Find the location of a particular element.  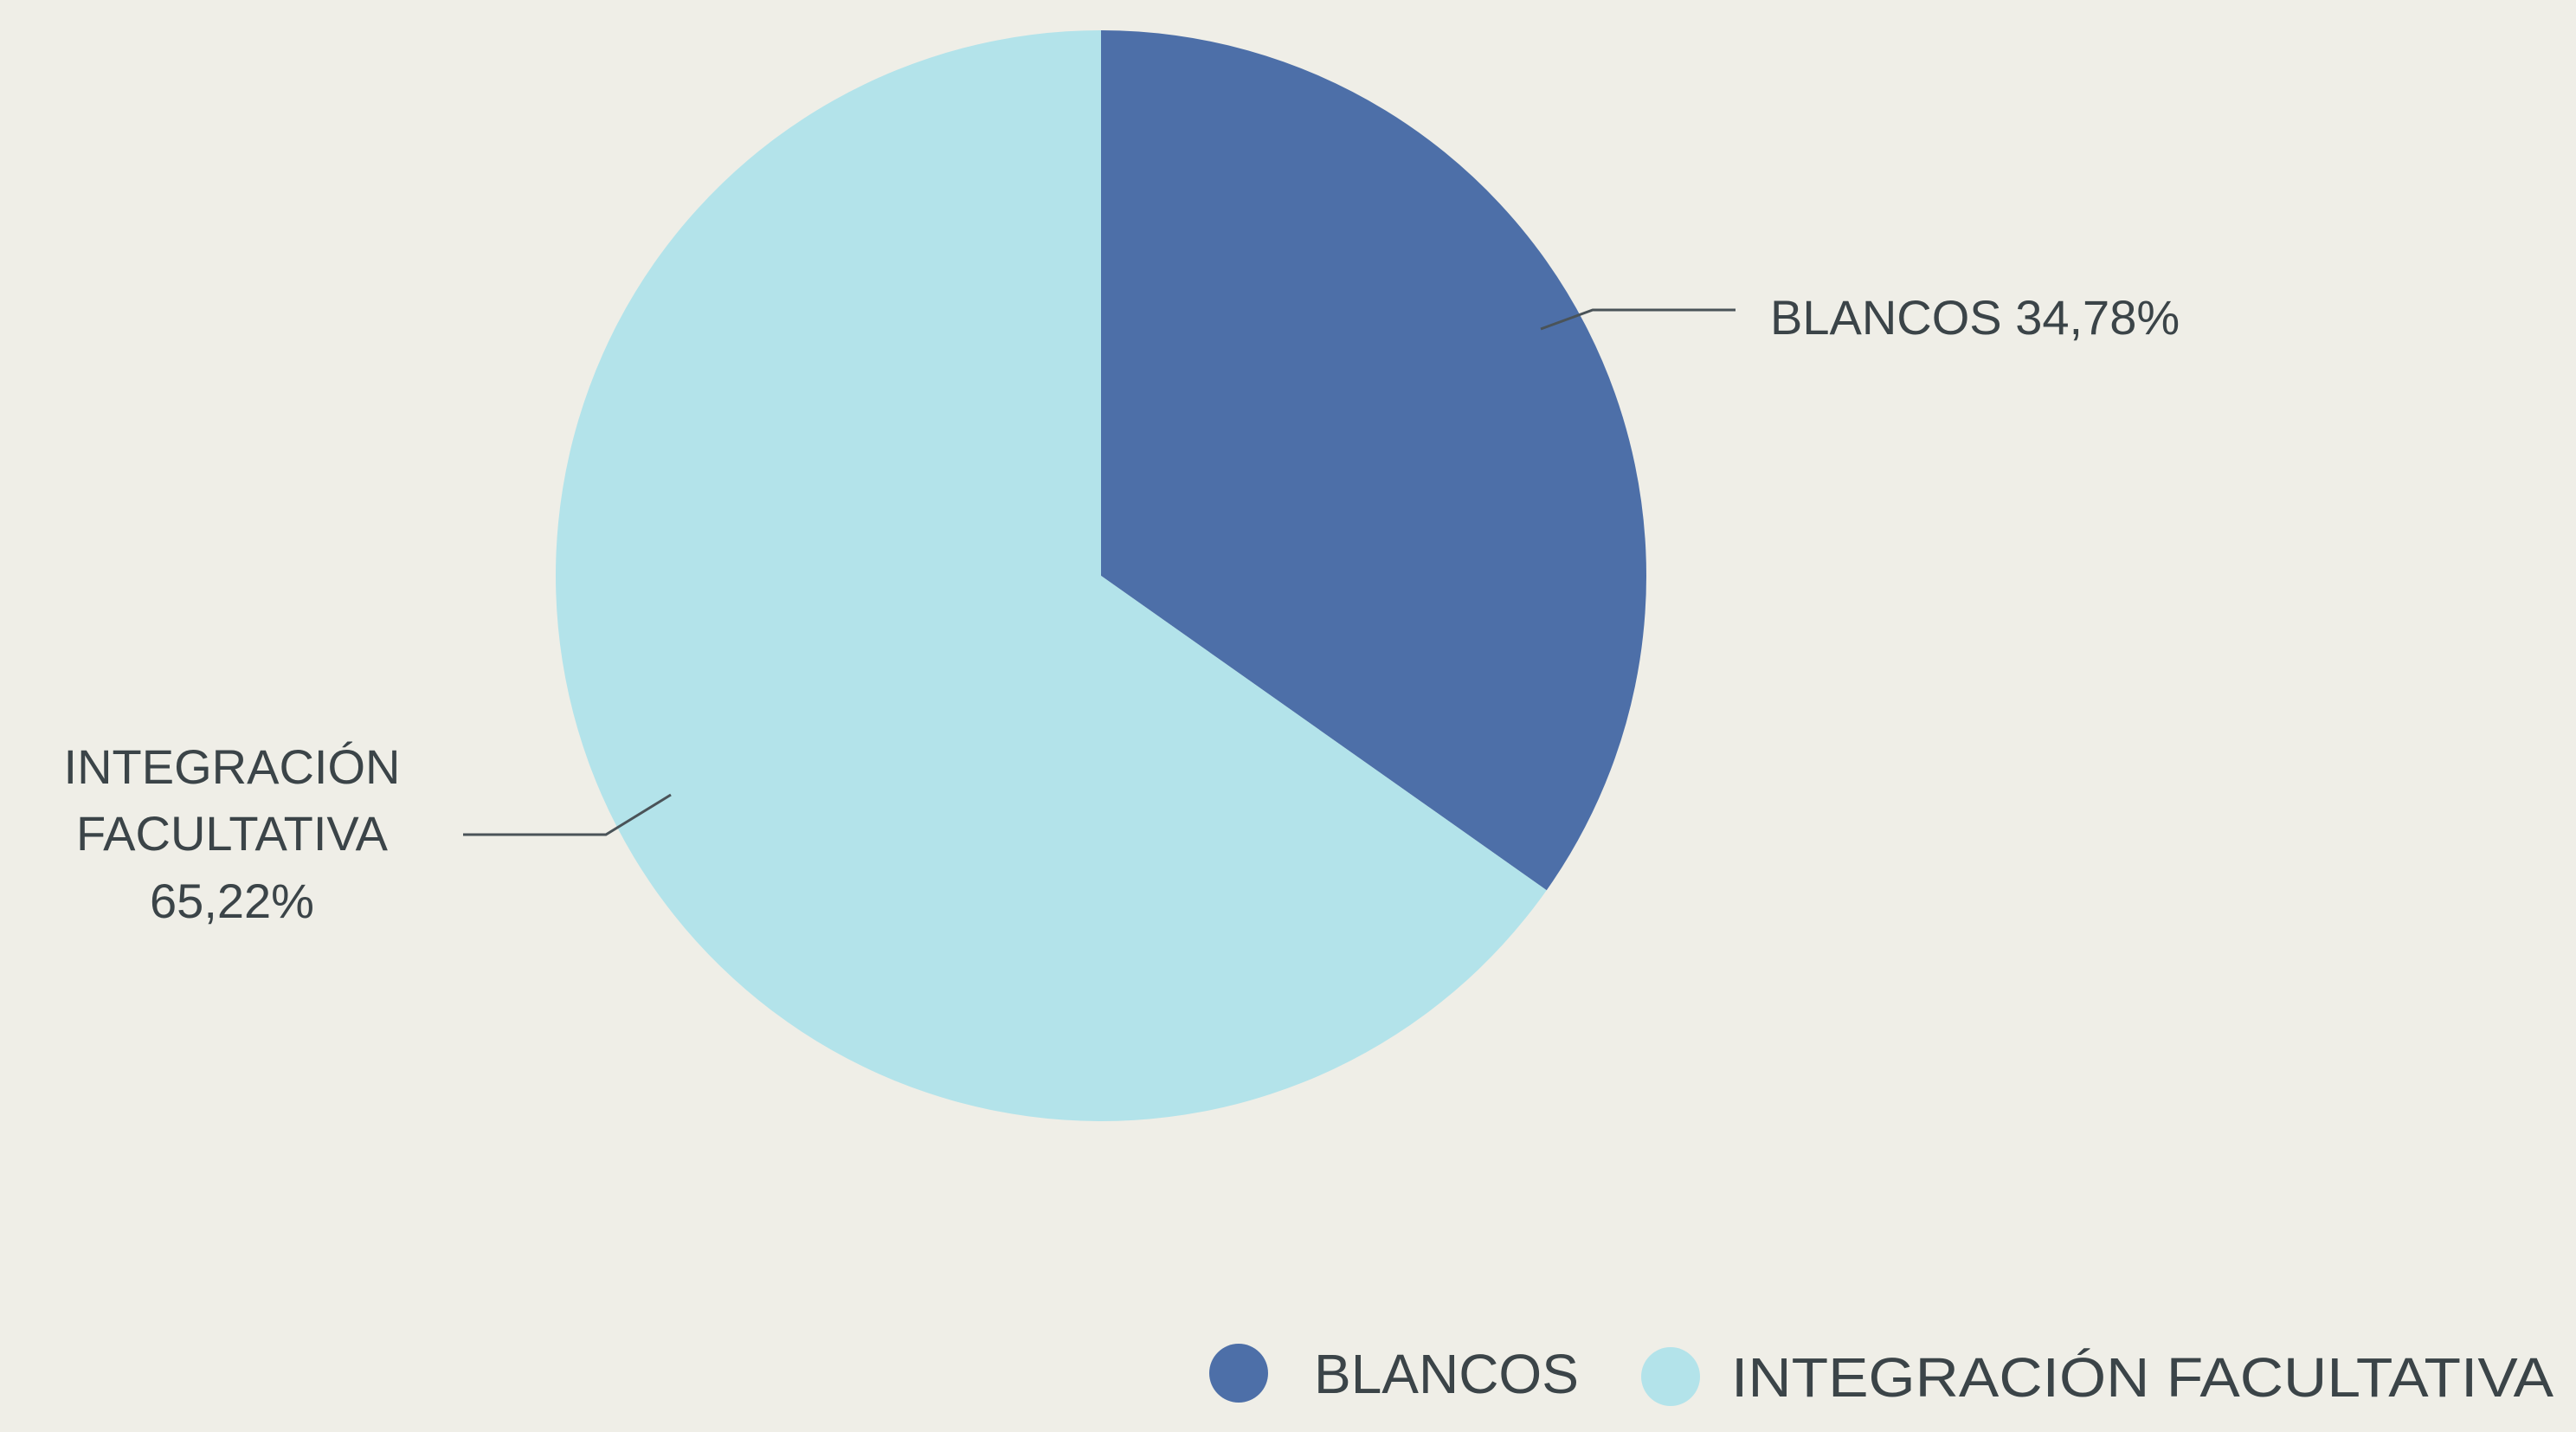

legend: BLANCOS INTEGRACIÓN FACULTATIVA is located at coordinates (1881, 1376).